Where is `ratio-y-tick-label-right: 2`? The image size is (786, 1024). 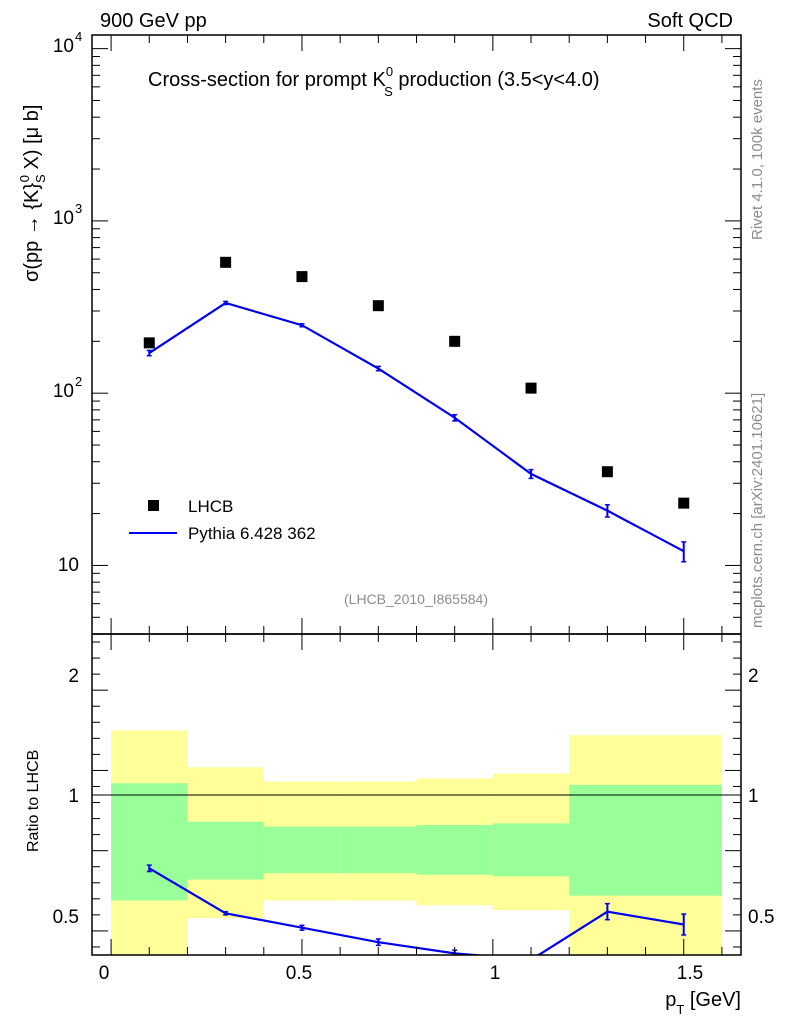
ratio-y-tick-label-right: 2 is located at coordinates (753, 676).